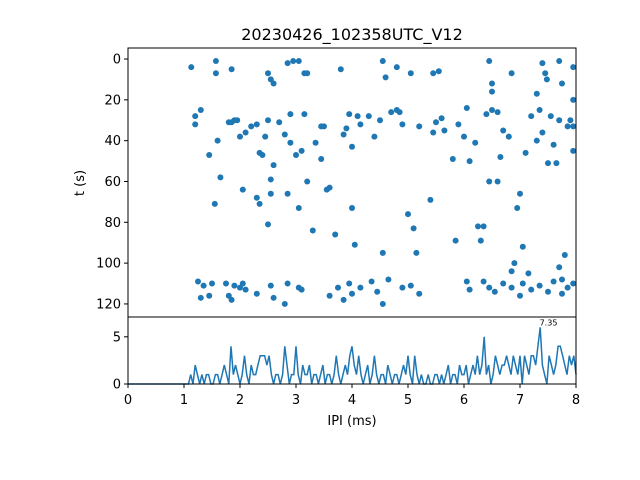 This screenshot has height=480, width=640. Describe the element at coordinates (576, 400) in the screenshot. I see `x-tick-label: 8` at that location.